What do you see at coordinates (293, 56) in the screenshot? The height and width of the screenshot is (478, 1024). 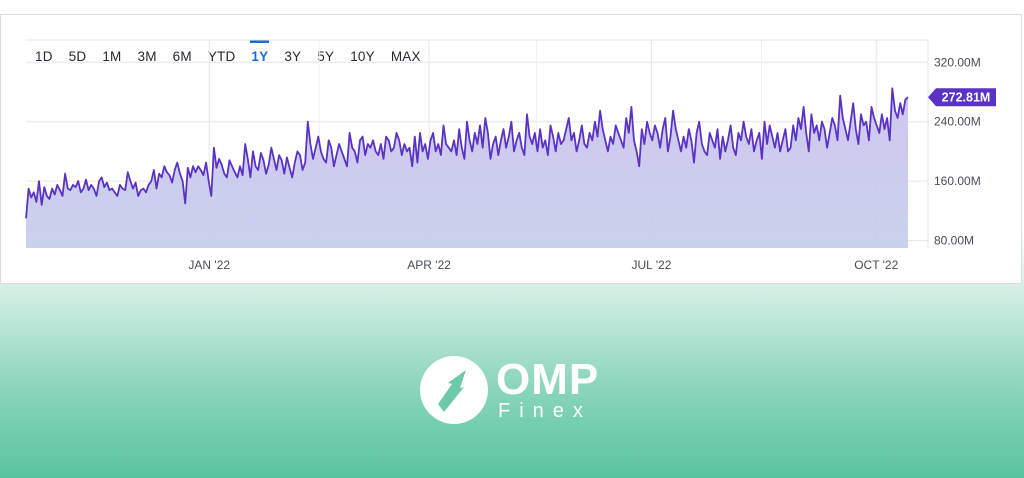 I see `range-tab-3y: 3Y` at bounding box center [293, 56].